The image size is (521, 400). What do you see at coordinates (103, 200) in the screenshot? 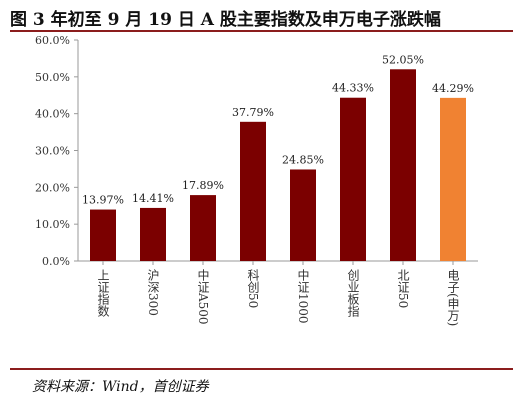
I see `bar-value-label: 13.97%` at bounding box center [103, 200].